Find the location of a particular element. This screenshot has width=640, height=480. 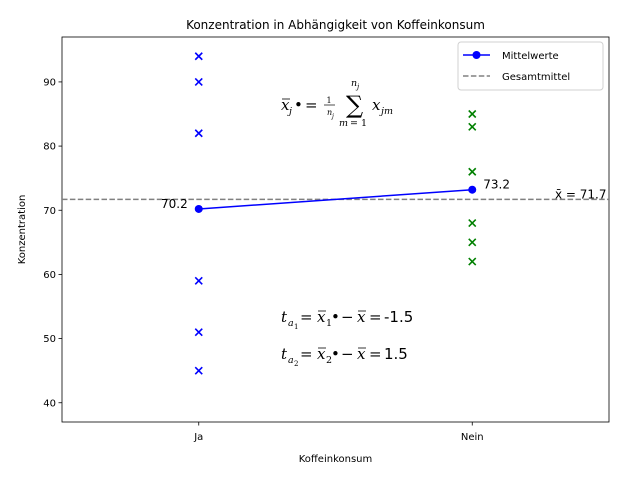

mean-marker-ja is located at coordinates (198, 208).